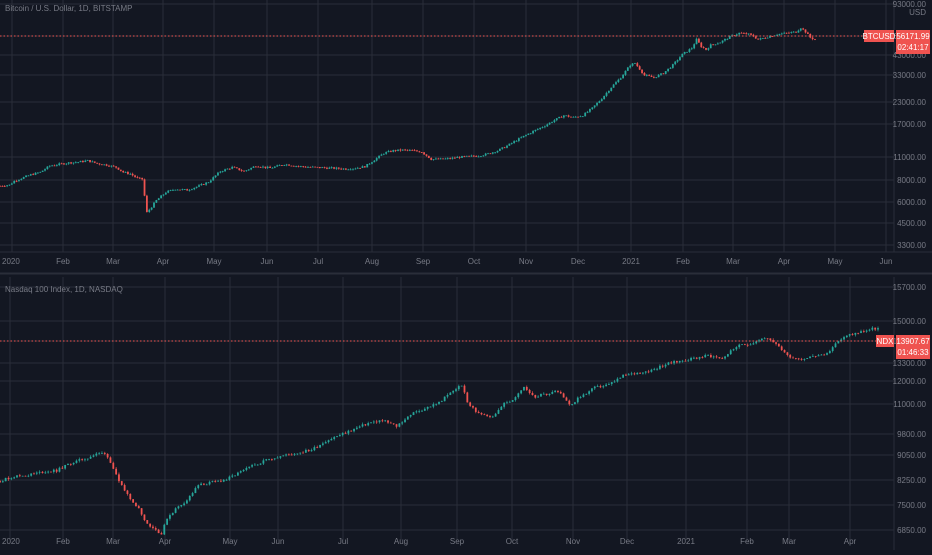 The width and height of the screenshot is (932, 555). Describe the element at coordinates (343, 541) in the screenshot. I see `x-tick-label: Jul` at that location.